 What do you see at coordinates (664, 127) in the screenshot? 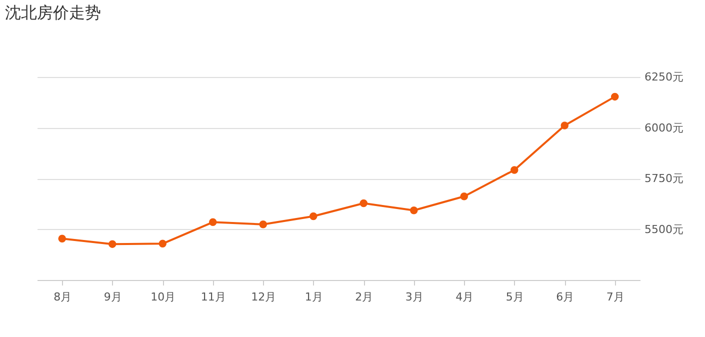
I see `y-tick-label: 6000元` at bounding box center [664, 127].